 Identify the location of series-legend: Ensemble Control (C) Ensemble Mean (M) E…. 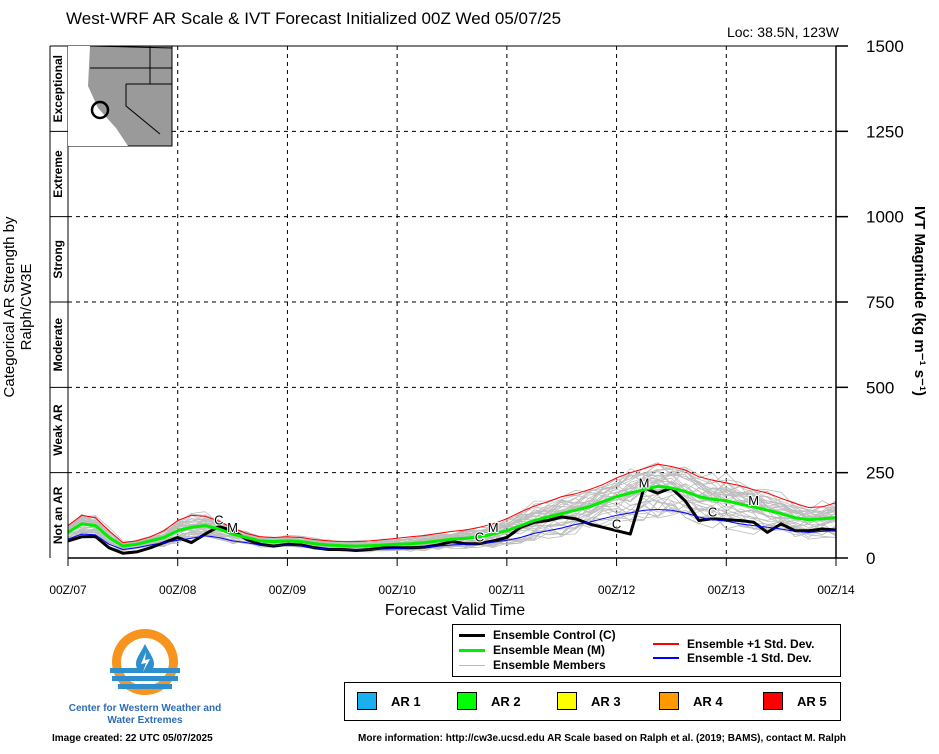
(646, 650).